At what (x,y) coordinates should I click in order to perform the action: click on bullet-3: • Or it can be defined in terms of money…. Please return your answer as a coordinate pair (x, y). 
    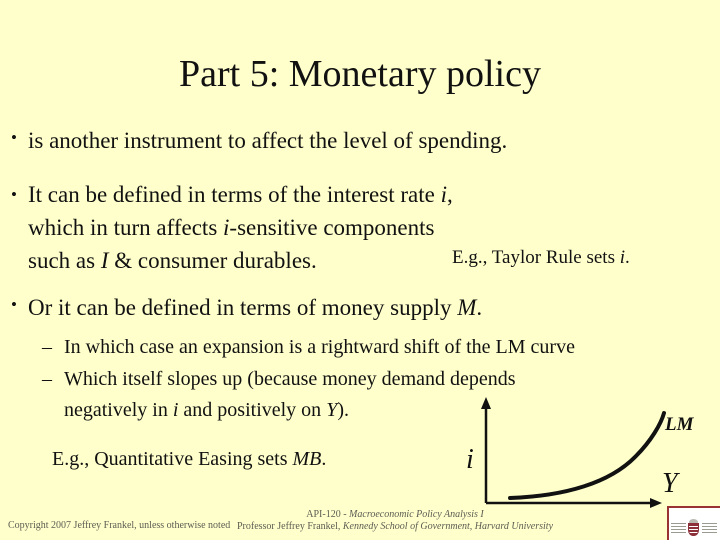
    Looking at the image, I should click on (246, 308).